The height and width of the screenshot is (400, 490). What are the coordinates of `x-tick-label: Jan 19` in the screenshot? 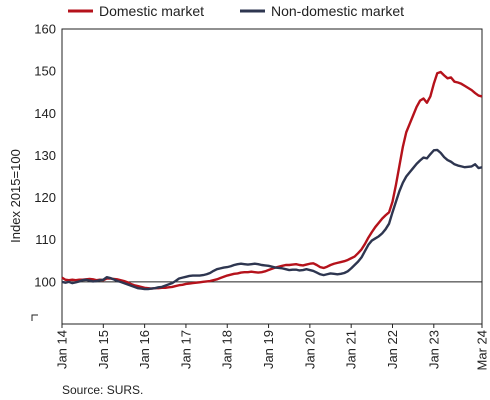 It's located at (268, 349).